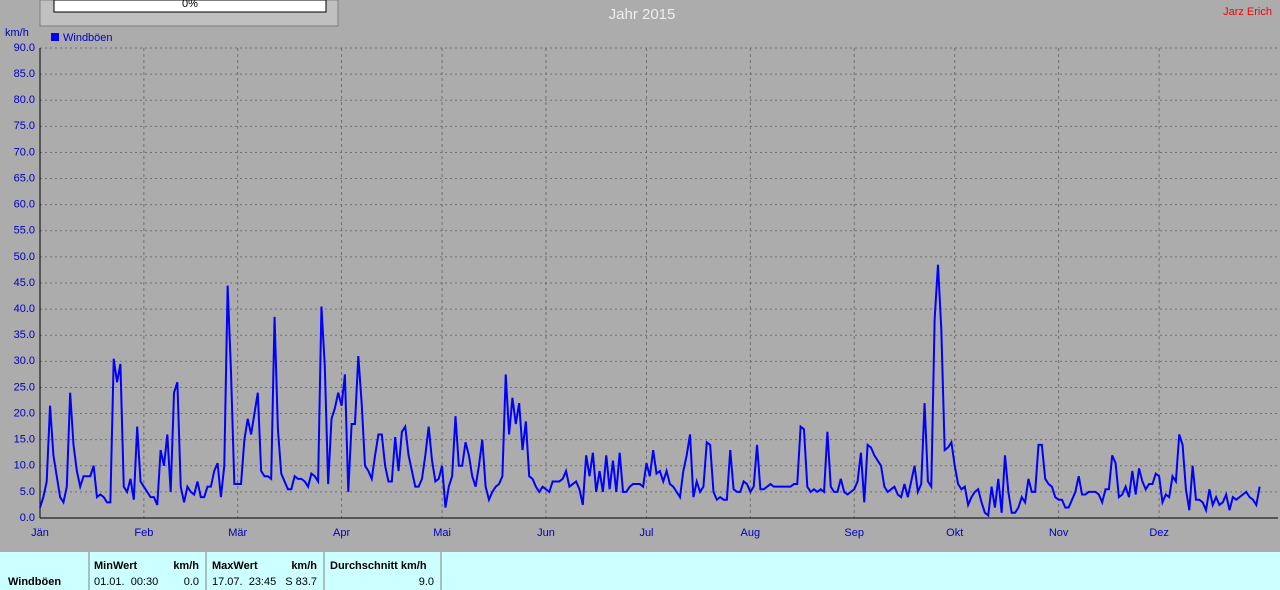 The height and width of the screenshot is (590, 1280). Describe the element at coordinates (34, 582) in the screenshot. I see `row-label: Windböen` at that location.